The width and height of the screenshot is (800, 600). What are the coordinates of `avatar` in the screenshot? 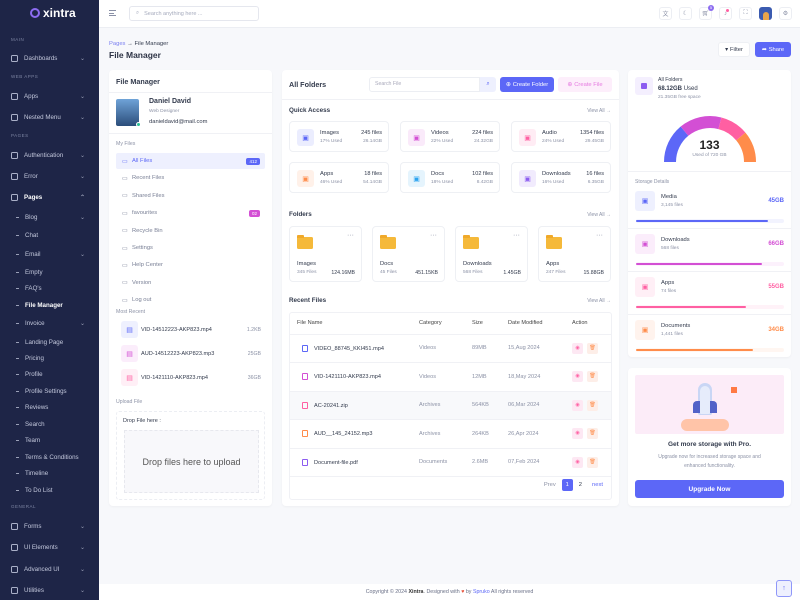 It's located at (765, 13).